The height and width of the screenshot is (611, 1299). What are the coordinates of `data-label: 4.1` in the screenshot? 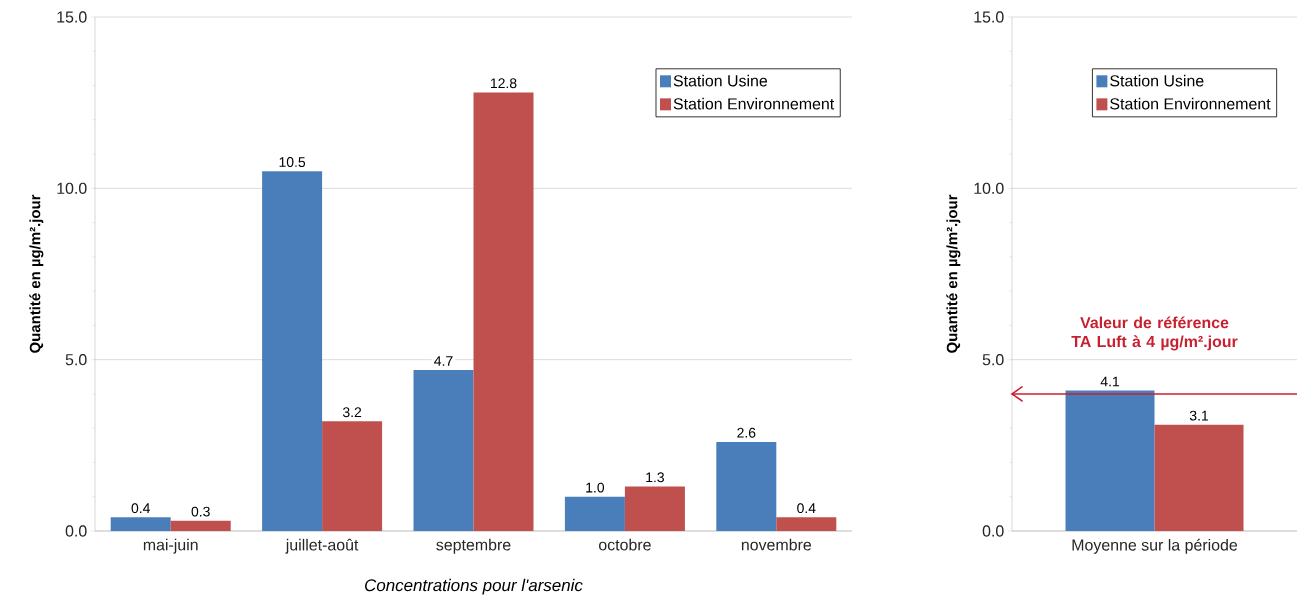 It's located at (1110, 381).